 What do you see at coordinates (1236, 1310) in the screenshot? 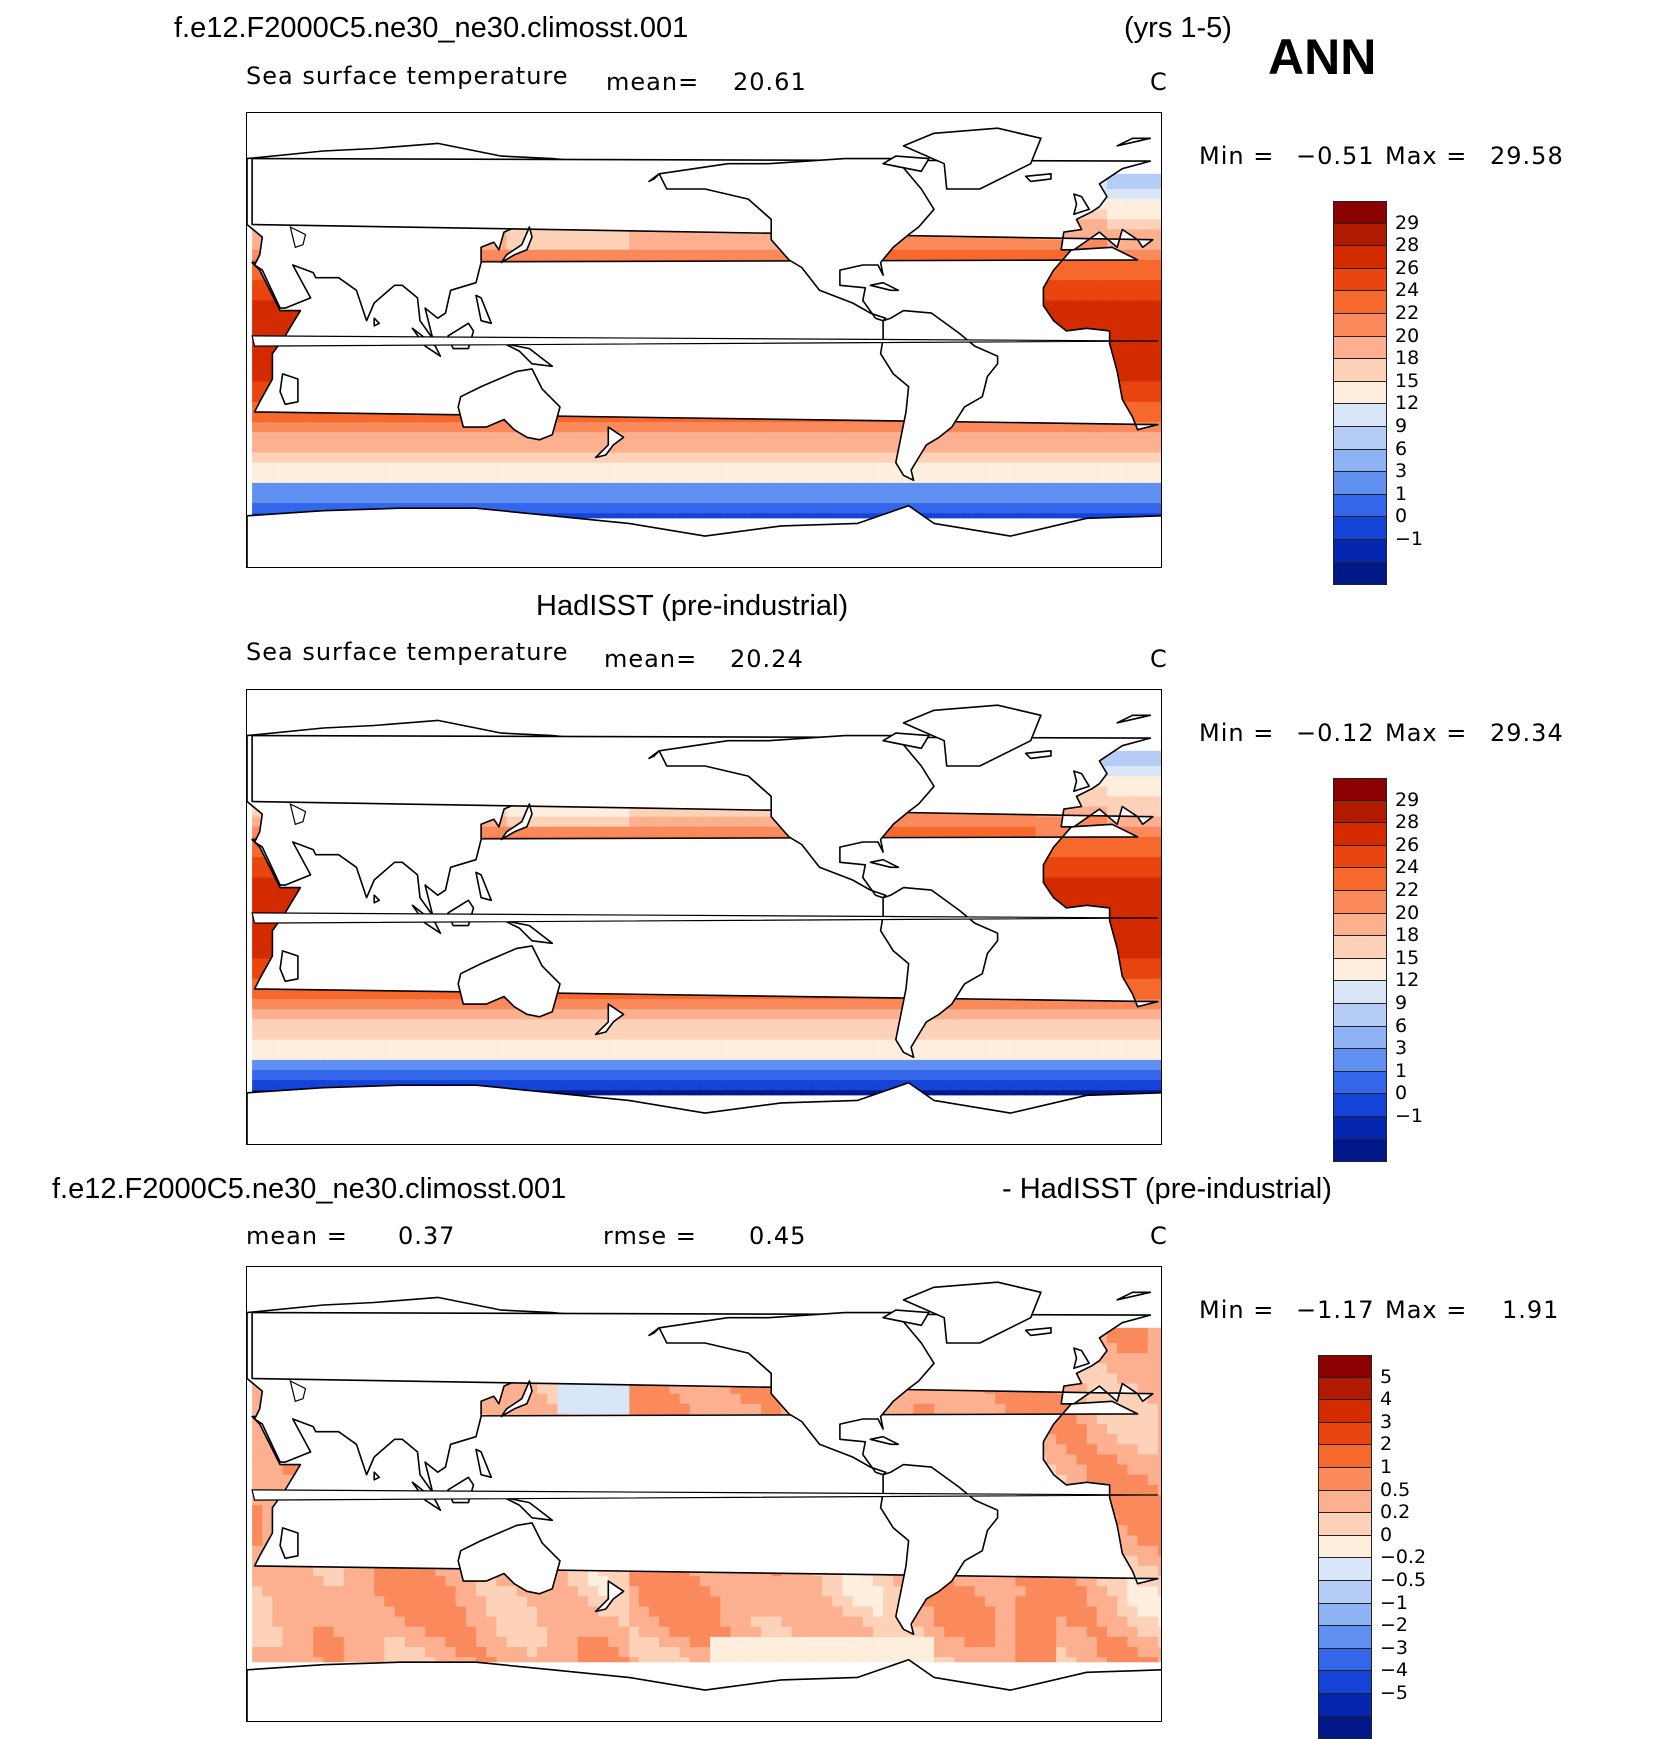
I see `diff-min-label: Min =` at bounding box center [1236, 1310].